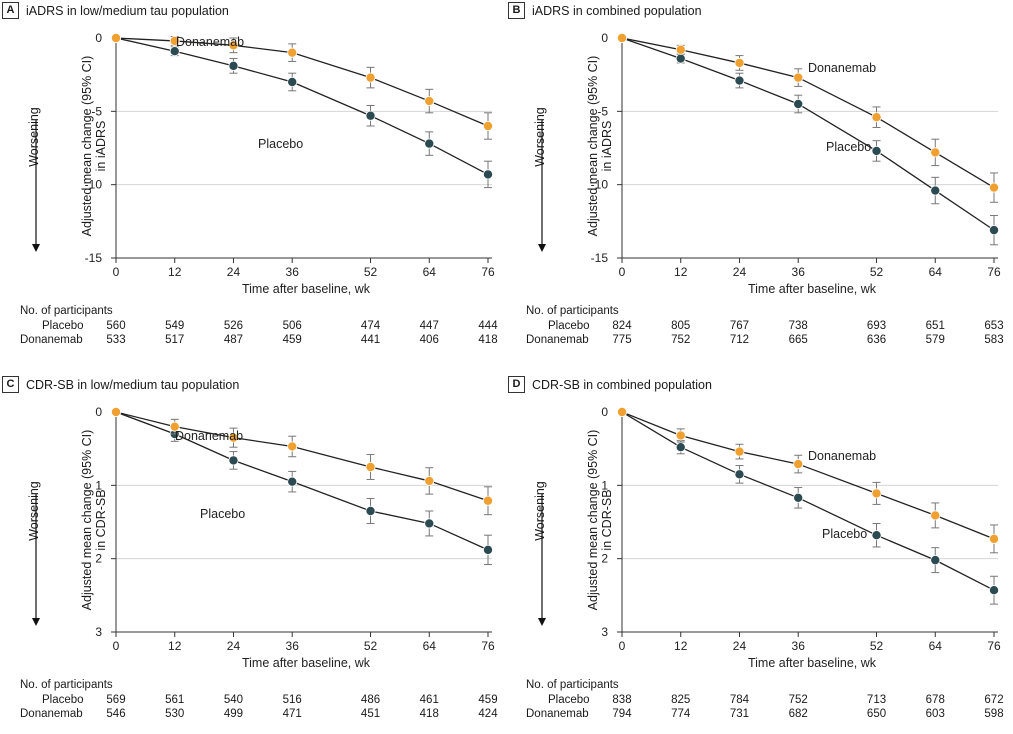 The height and width of the screenshot is (734, 1013). I want to click on panel-title: D CDR-SB in combined population, so click(610, 384).